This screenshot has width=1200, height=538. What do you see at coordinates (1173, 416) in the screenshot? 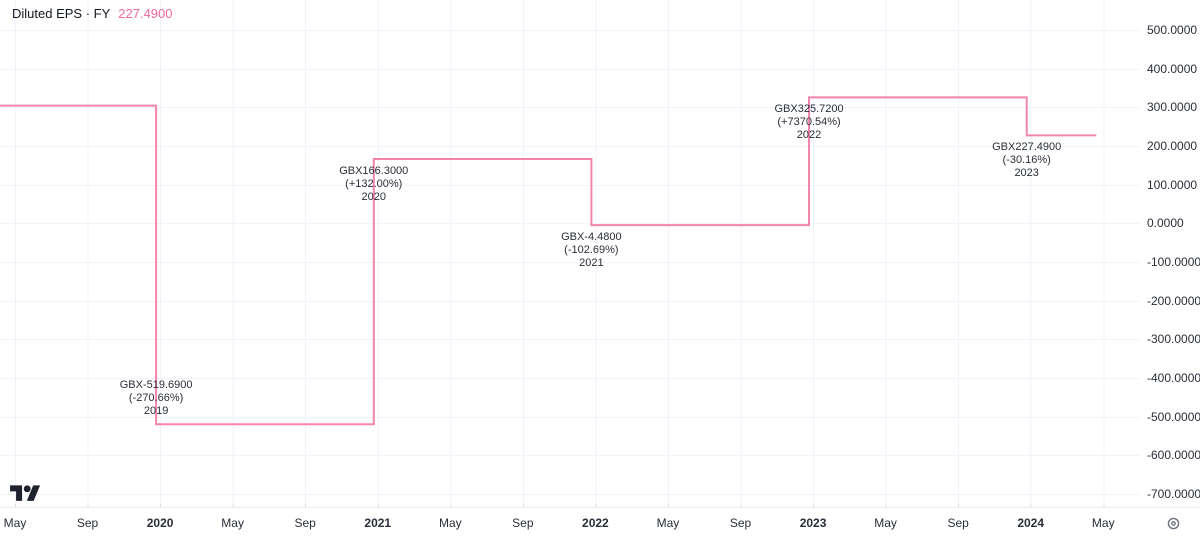
I see `price-axis-label: -500.0000` at bounding box center [1173, 416].